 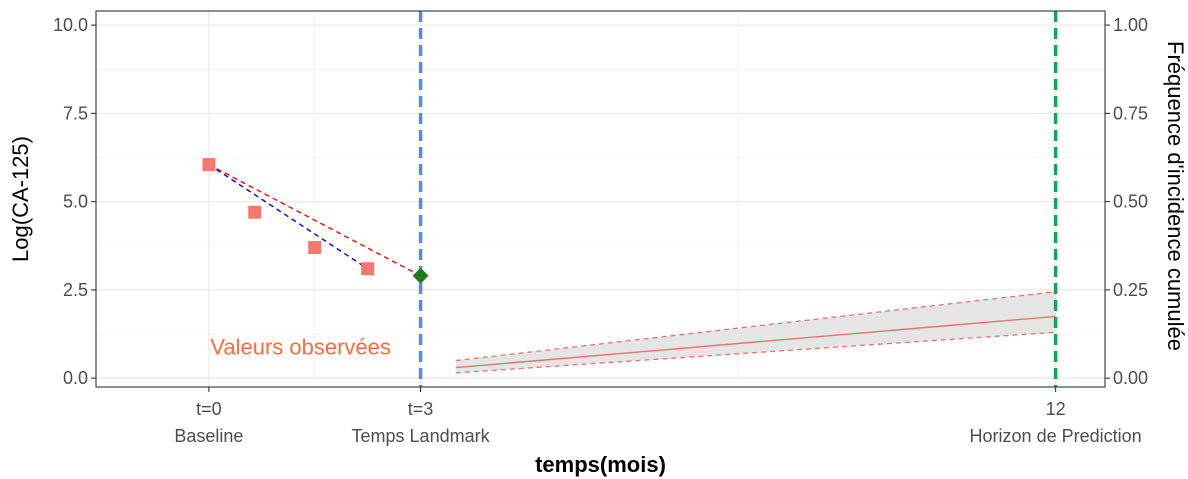 I want to click on x-tick-label: t=3, so click(x=421, y=409).